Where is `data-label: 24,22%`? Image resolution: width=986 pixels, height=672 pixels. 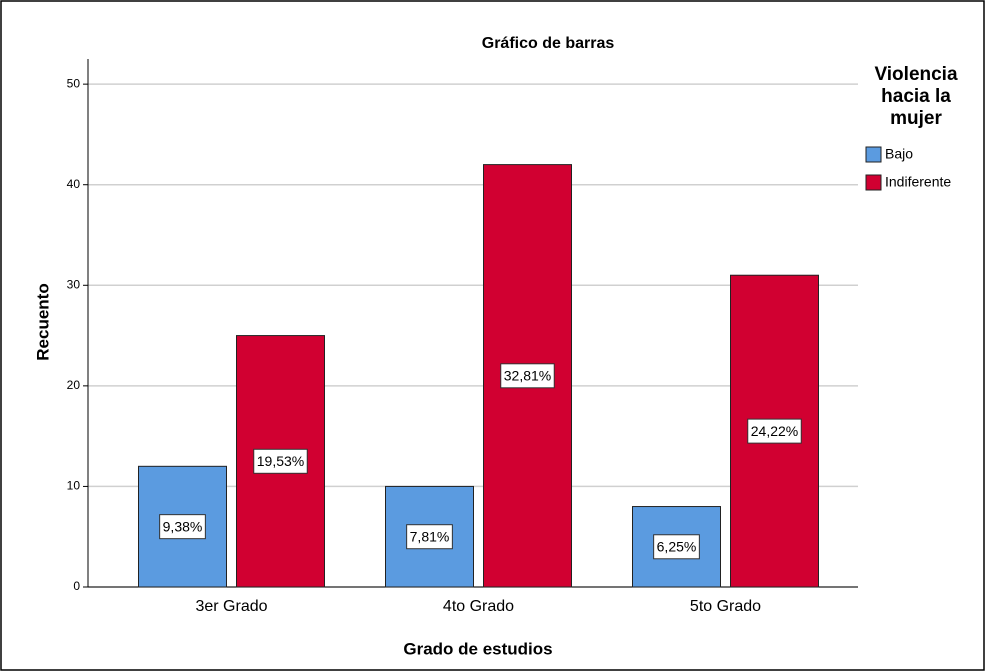 data-label: 24,22% is located at coordinates (774, 431).